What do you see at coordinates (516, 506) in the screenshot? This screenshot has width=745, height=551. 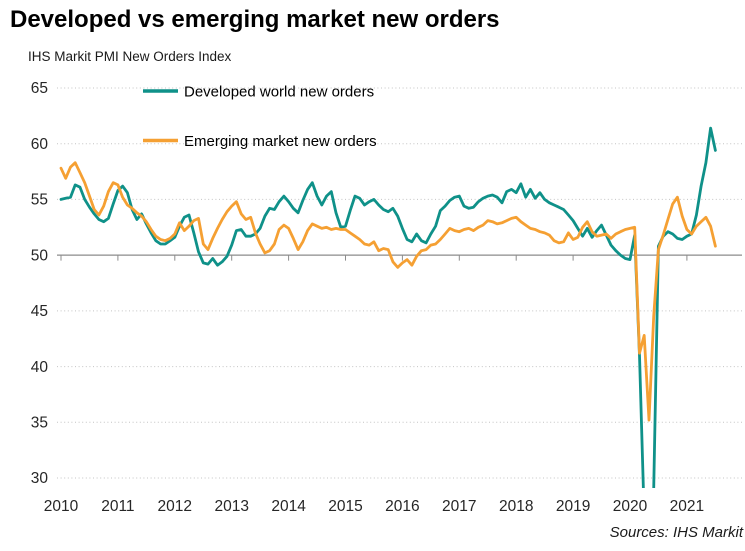 I see `x-axis-year-label: 2018` at bounding box center [516, 506].